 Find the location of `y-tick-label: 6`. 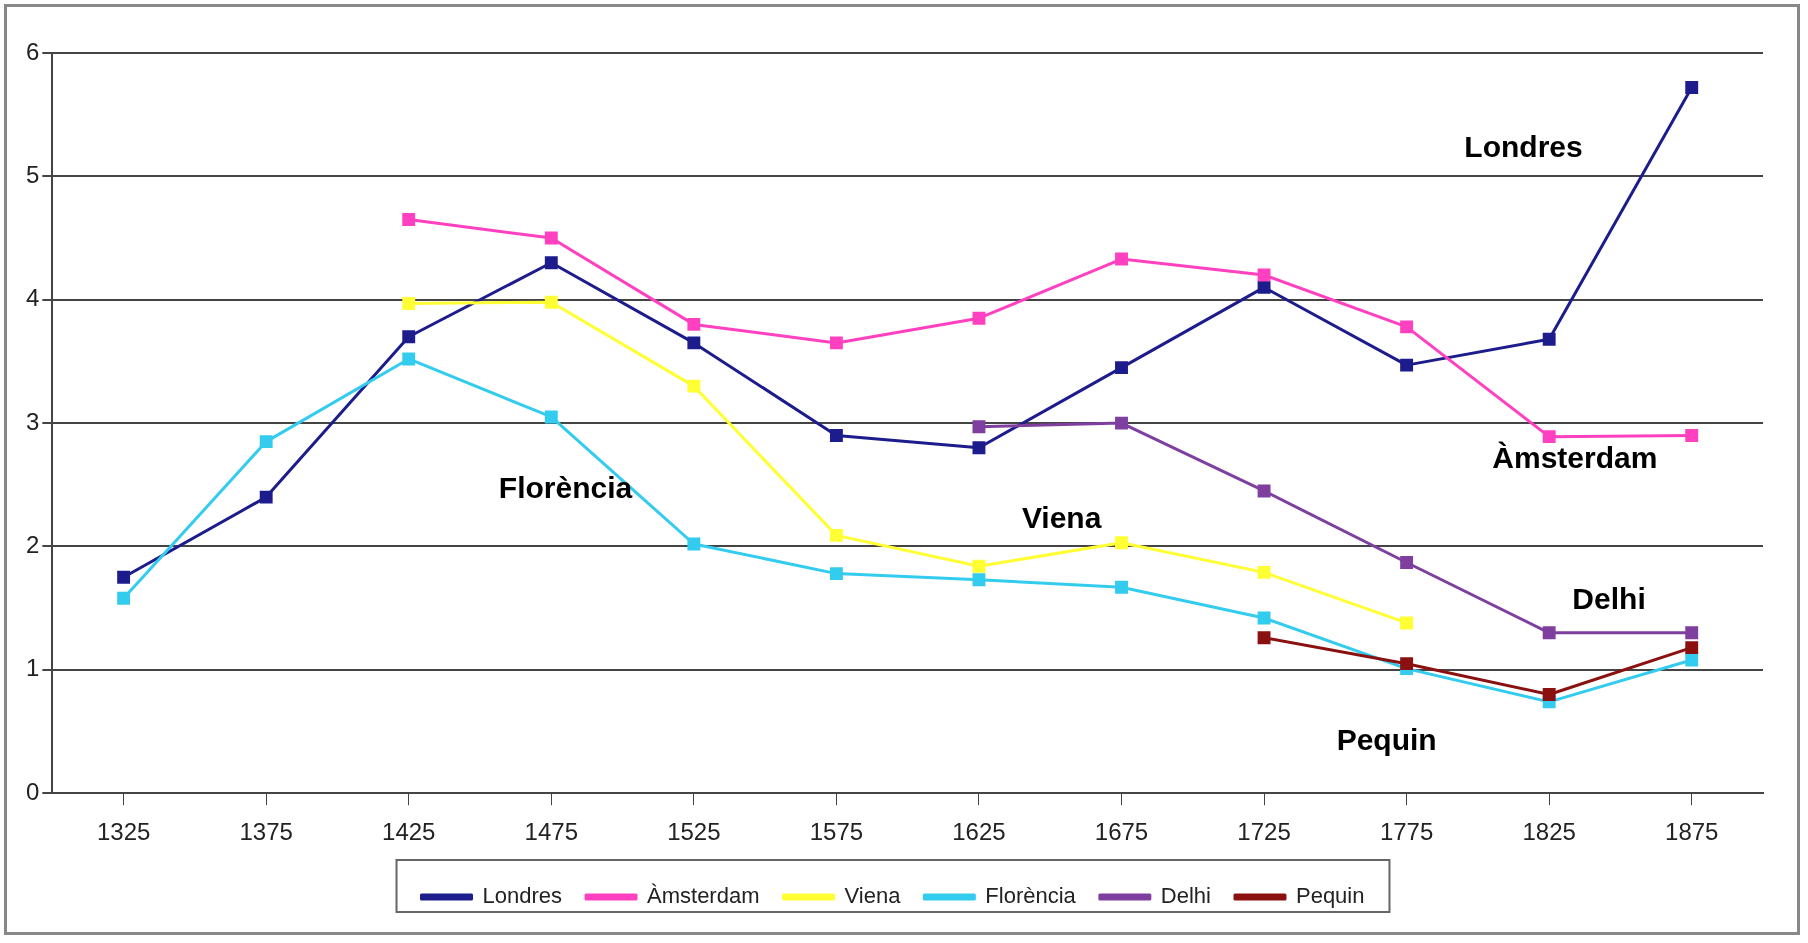

y-tick-label: 6 is located at coordinates (32, 51).